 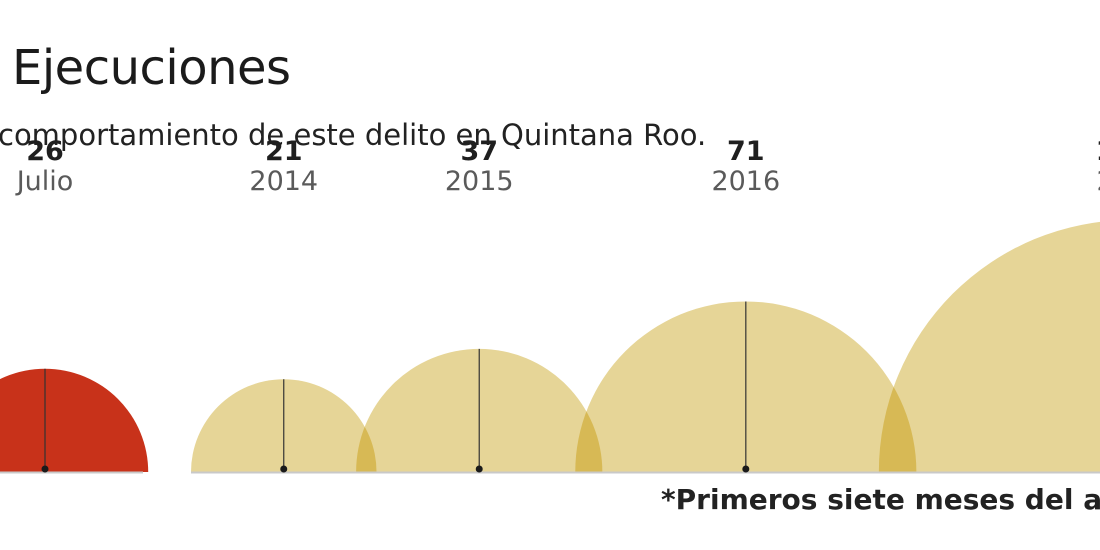 I want to click on dot-highlight, so click(x=45, y=469).